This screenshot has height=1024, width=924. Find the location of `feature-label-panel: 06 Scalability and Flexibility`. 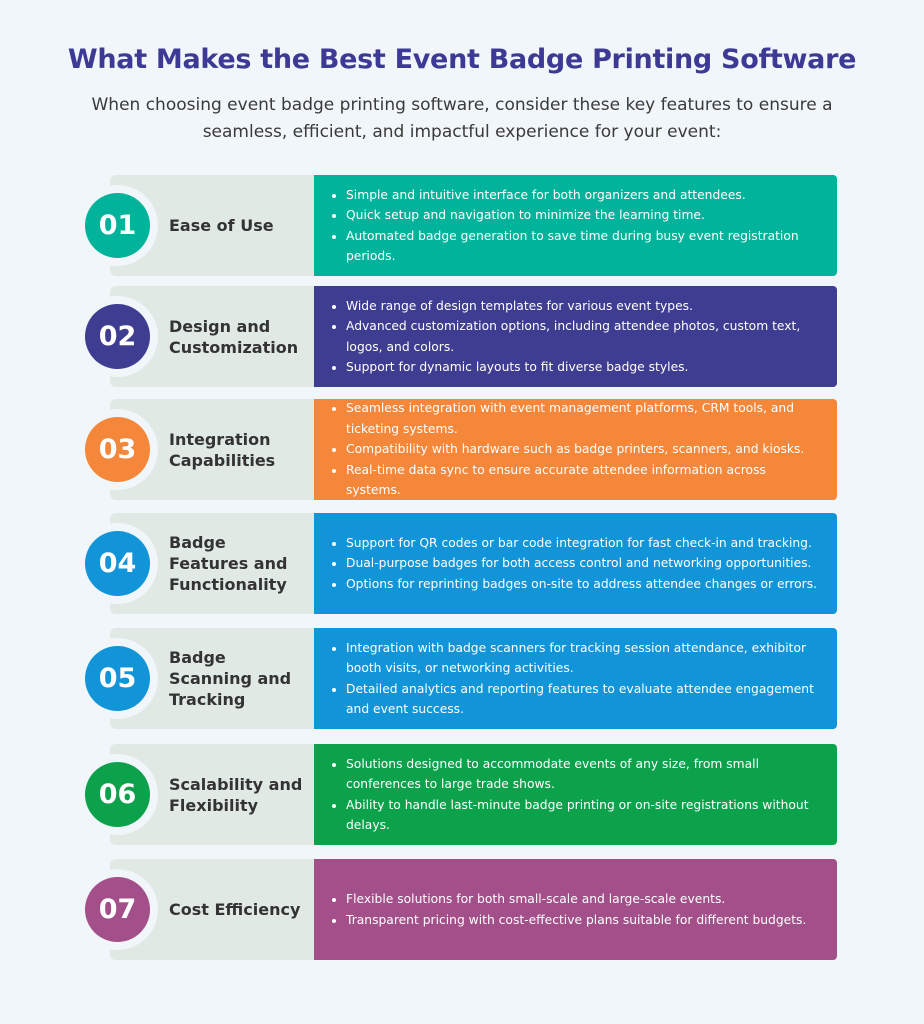

feature-label-panel: 06 Scalability and Flexibility is located at coordinates (195, 794).